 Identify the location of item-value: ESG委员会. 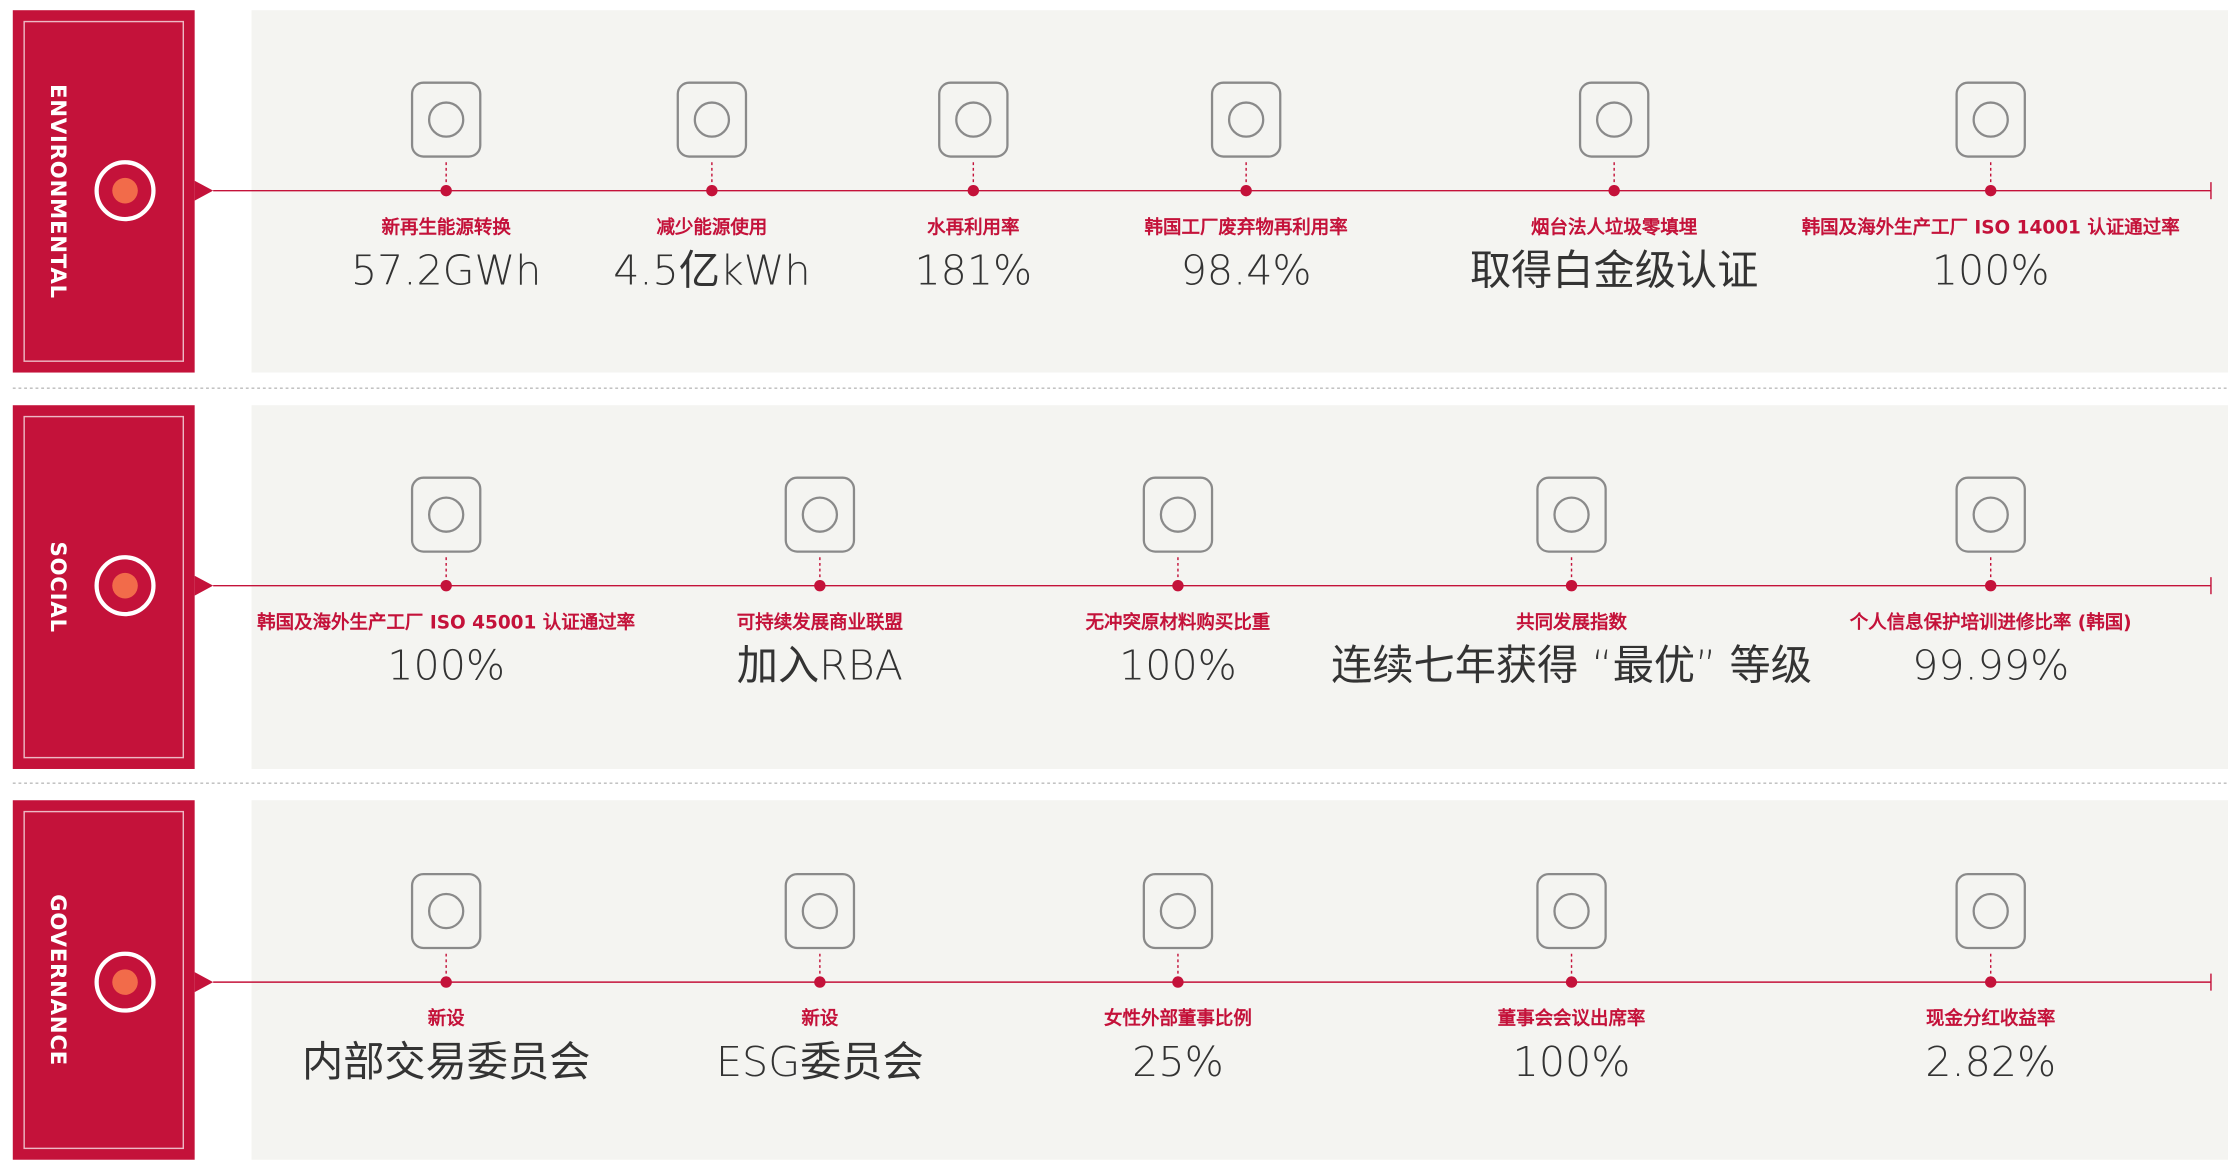
(820, 1062).